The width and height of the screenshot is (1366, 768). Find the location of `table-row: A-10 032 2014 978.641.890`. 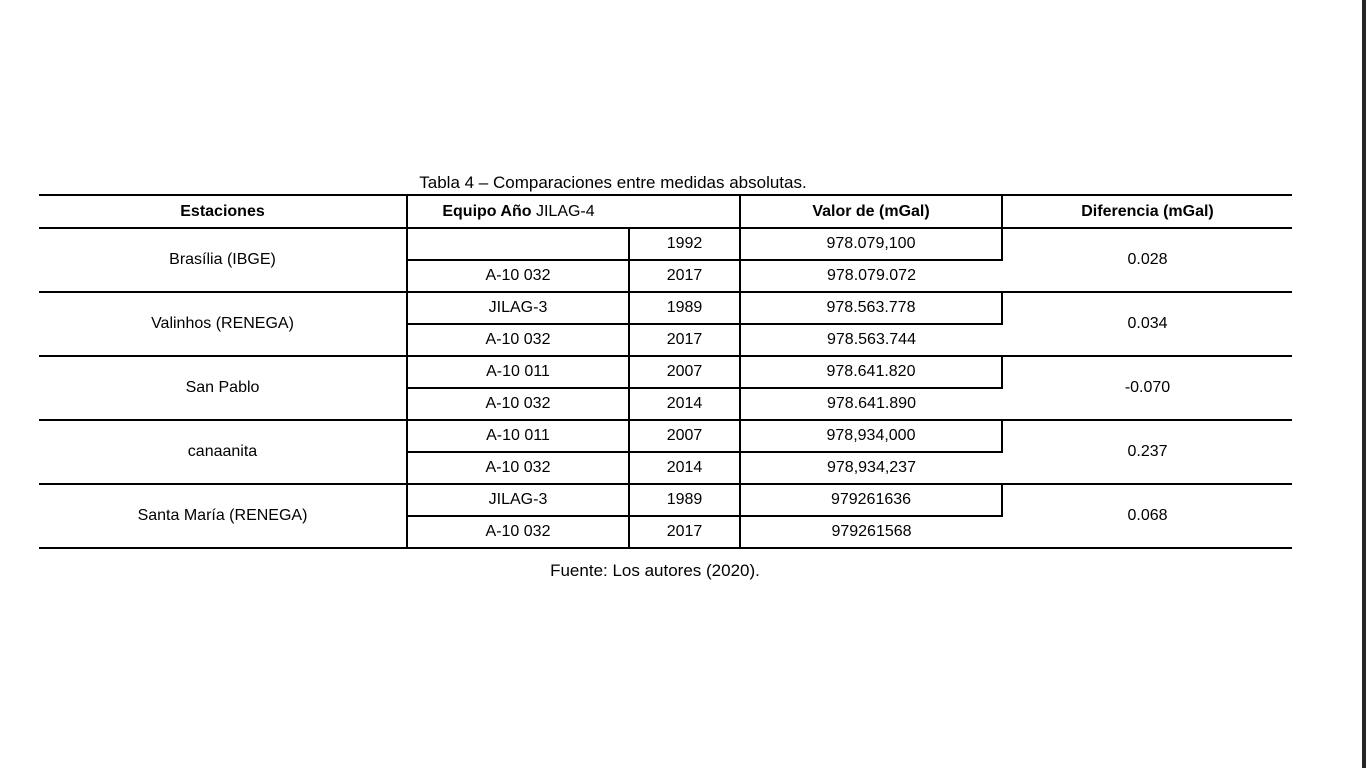

table-row: A-10 032 2014 978.641.890 is located at coordinates (665, 404).